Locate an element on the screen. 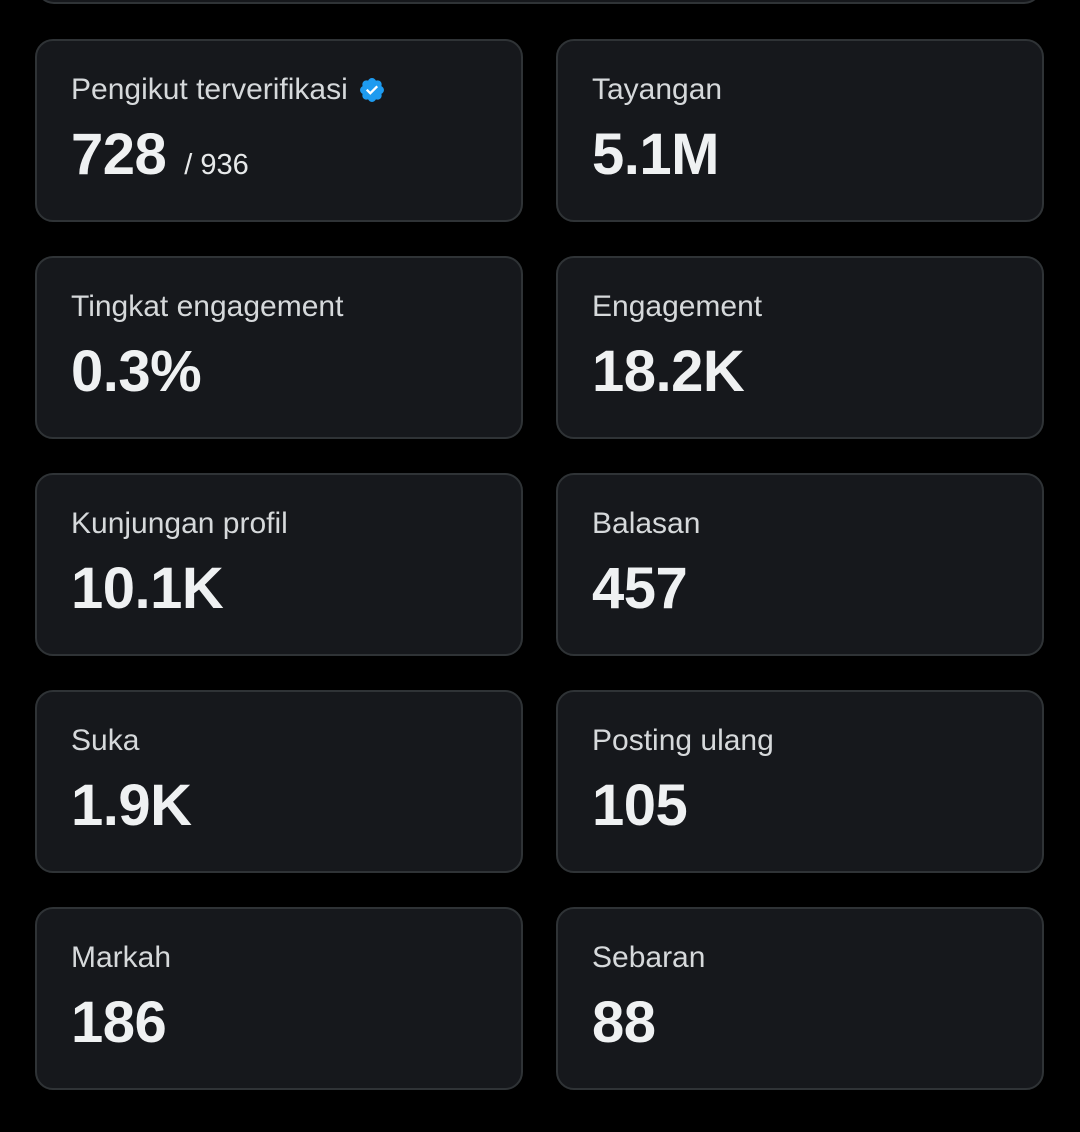 The width and height of the screenshot is (1080, 1132). stat-card-reposts: Posting ulang 105 is located at coordinates (800, 781).